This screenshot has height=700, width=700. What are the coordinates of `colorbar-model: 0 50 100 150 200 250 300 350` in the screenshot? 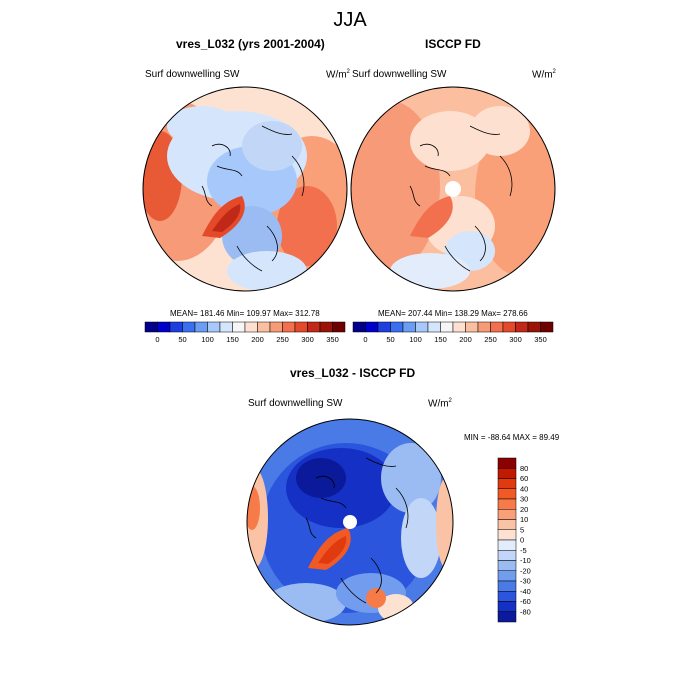 It's located at (245, 332).